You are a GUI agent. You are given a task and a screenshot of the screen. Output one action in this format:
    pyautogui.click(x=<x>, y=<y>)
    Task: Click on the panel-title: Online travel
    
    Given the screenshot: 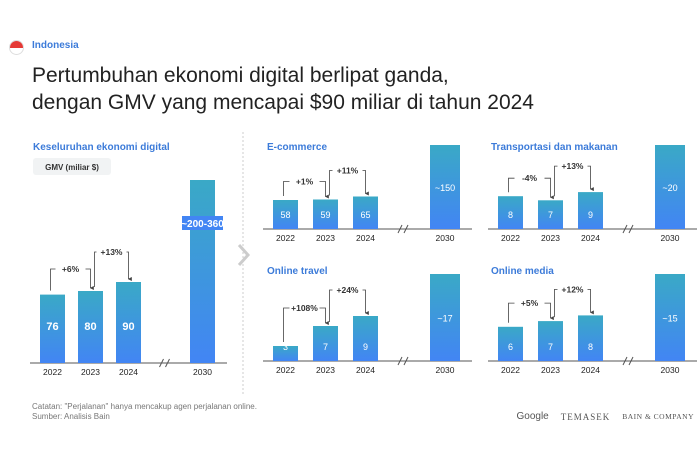 What is the action you would take?
    pyautogui.click(x=297, y=271)
    